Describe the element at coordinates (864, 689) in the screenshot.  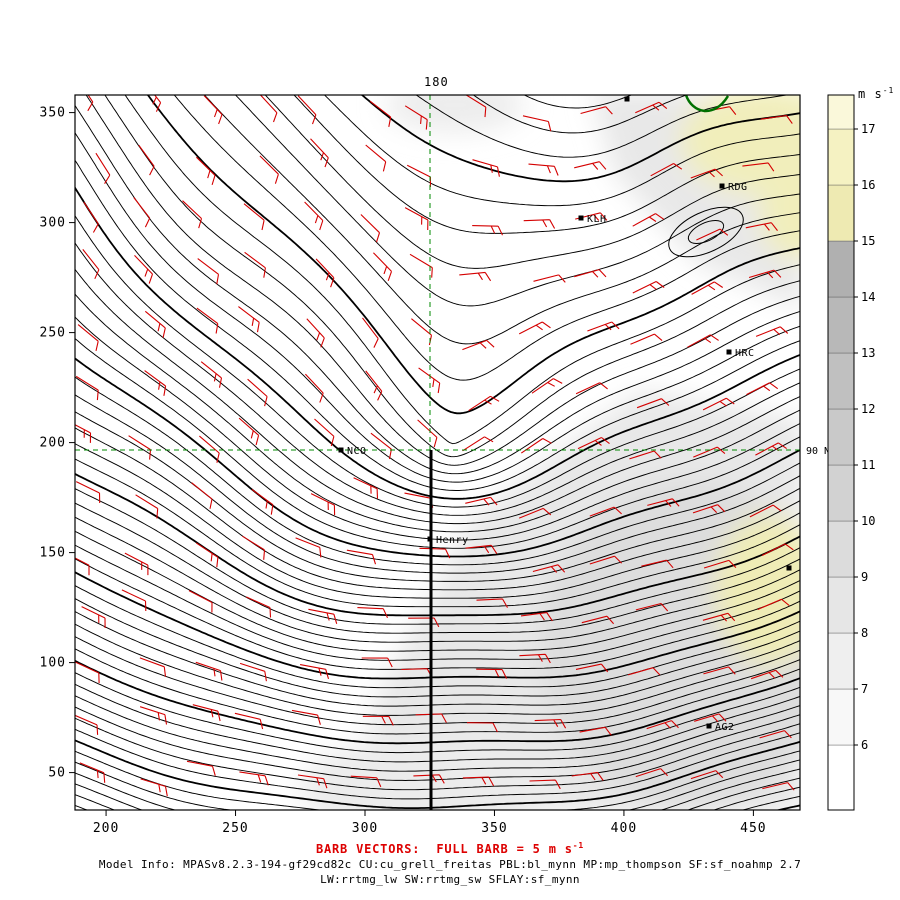
I see `colorbar-tick-label: 7` at that location.